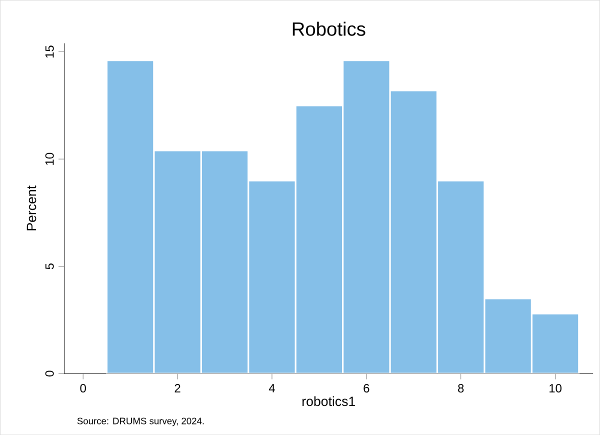 The image size is (600, 435). I want to click on x-tick-label: 8, so click(461, 388).